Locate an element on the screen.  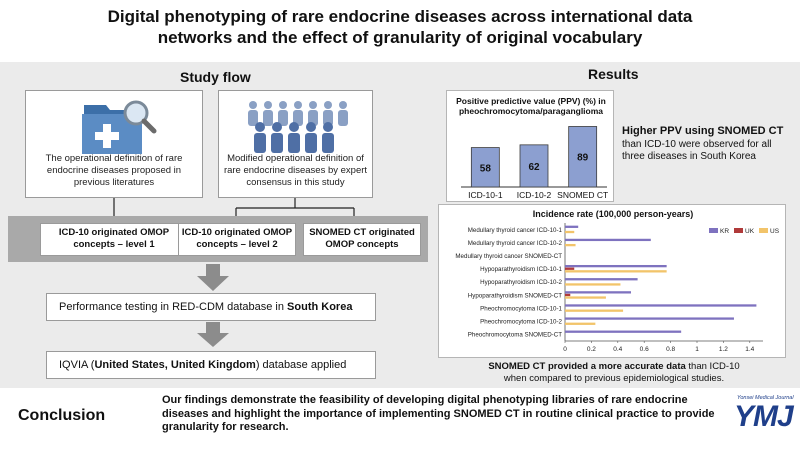
legend-swatch-kr is located at coordinates (713, 230).